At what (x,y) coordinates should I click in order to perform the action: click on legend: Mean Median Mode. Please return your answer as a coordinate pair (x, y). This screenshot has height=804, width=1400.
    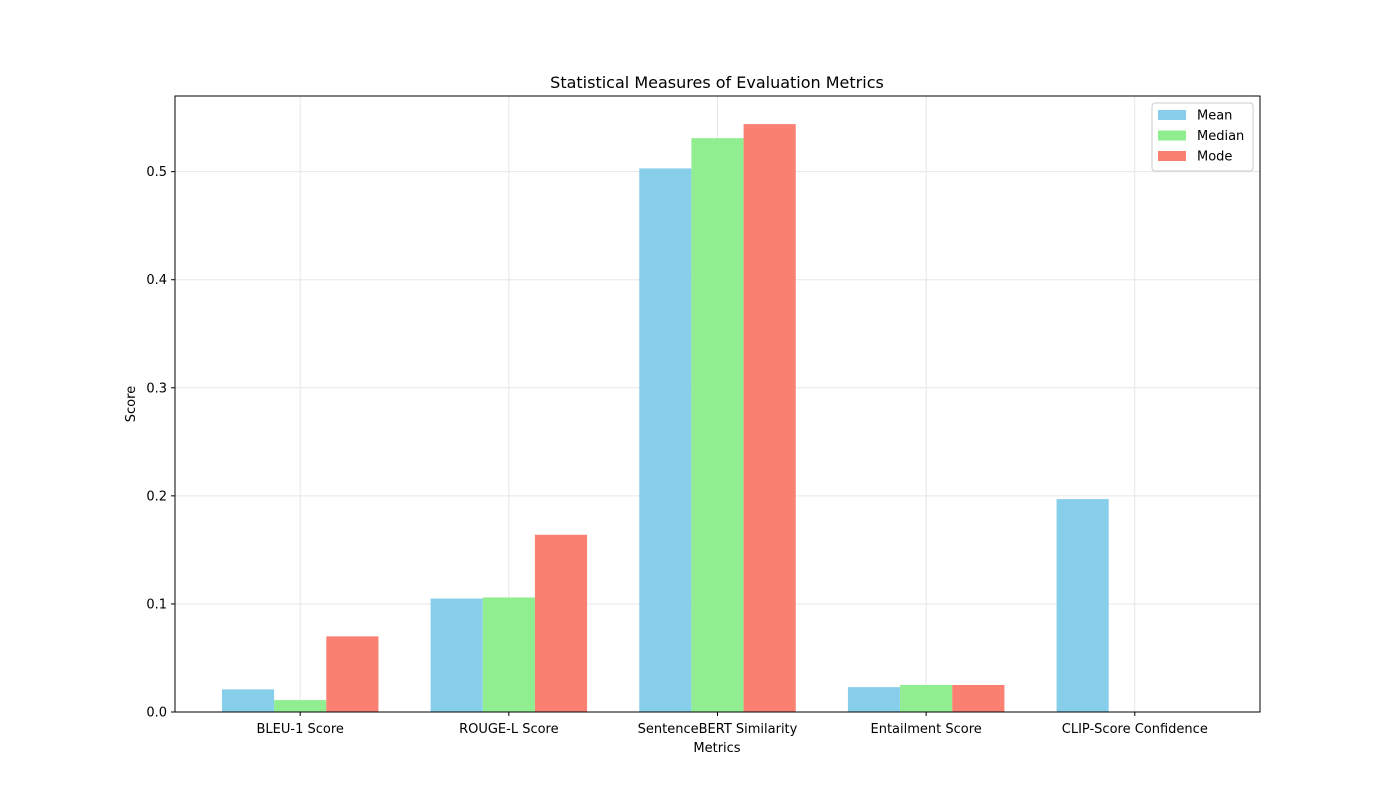
    Looking at the image, I should click on (1202, 137).